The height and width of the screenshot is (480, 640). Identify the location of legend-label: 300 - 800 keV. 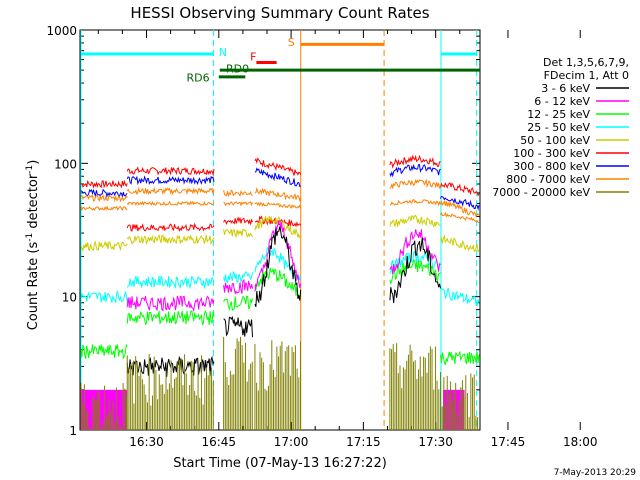
(551, 166).